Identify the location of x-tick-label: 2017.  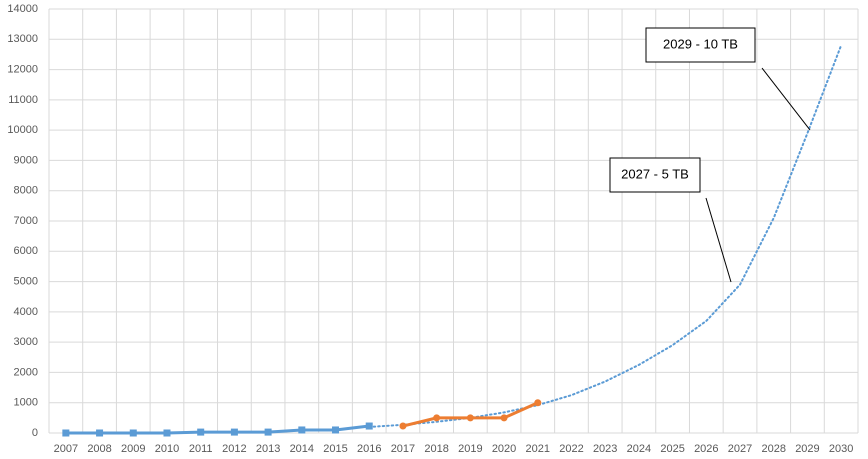
(403, 449).